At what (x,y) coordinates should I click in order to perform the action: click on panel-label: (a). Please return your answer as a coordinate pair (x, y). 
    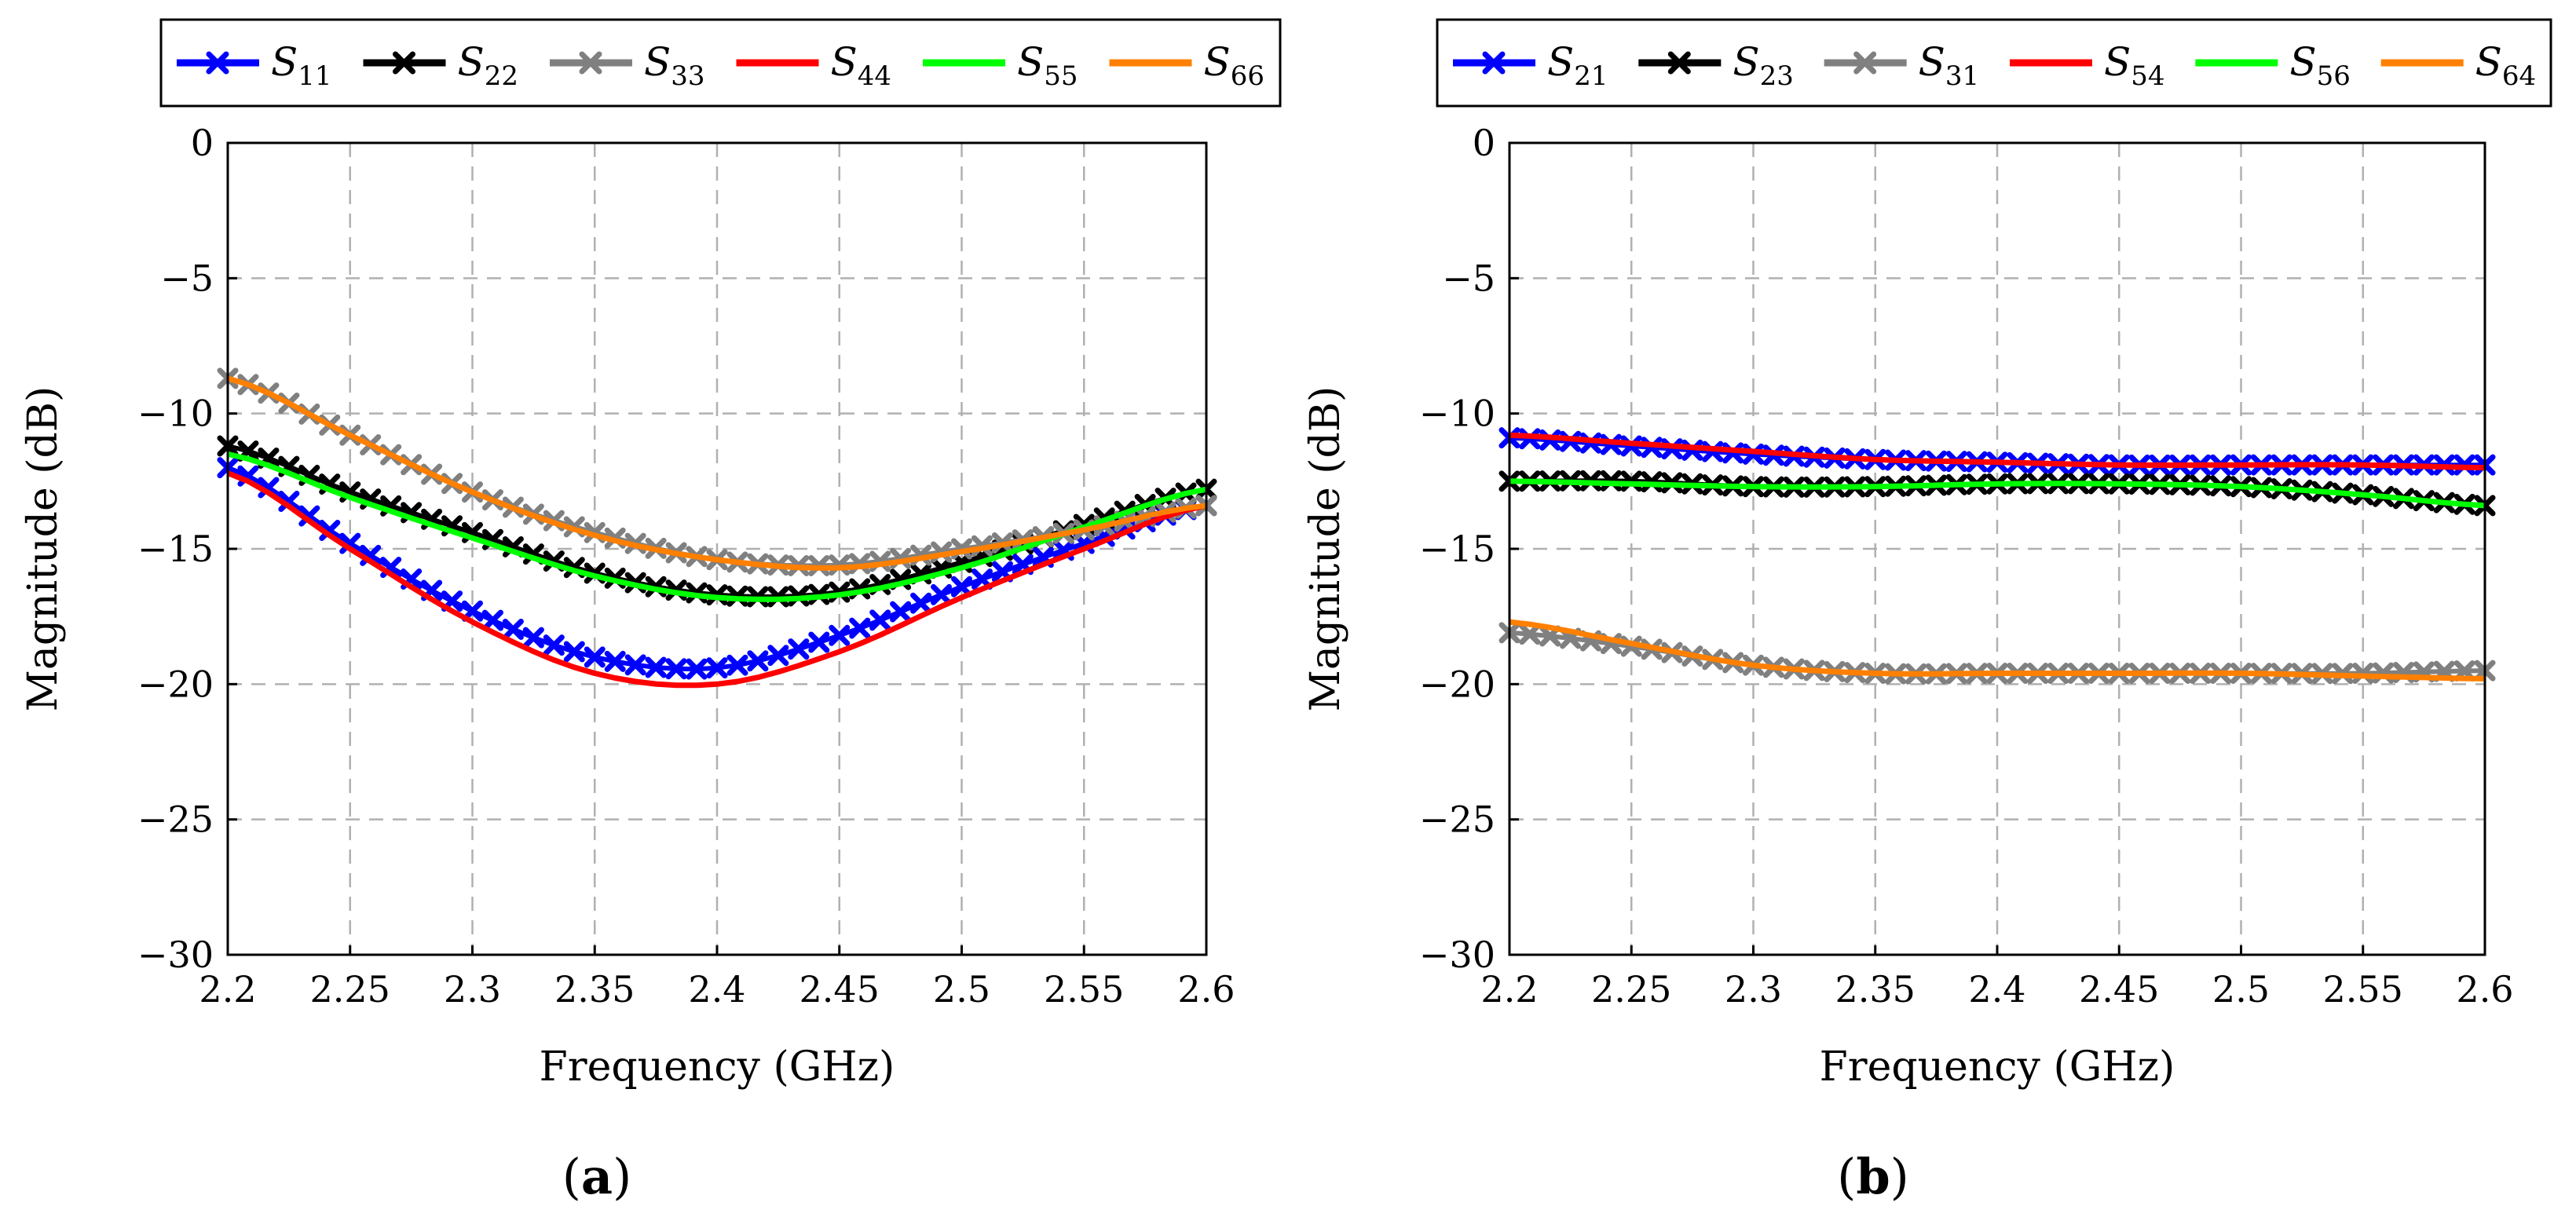
    Looking at the image, I should click on (597, 1176).